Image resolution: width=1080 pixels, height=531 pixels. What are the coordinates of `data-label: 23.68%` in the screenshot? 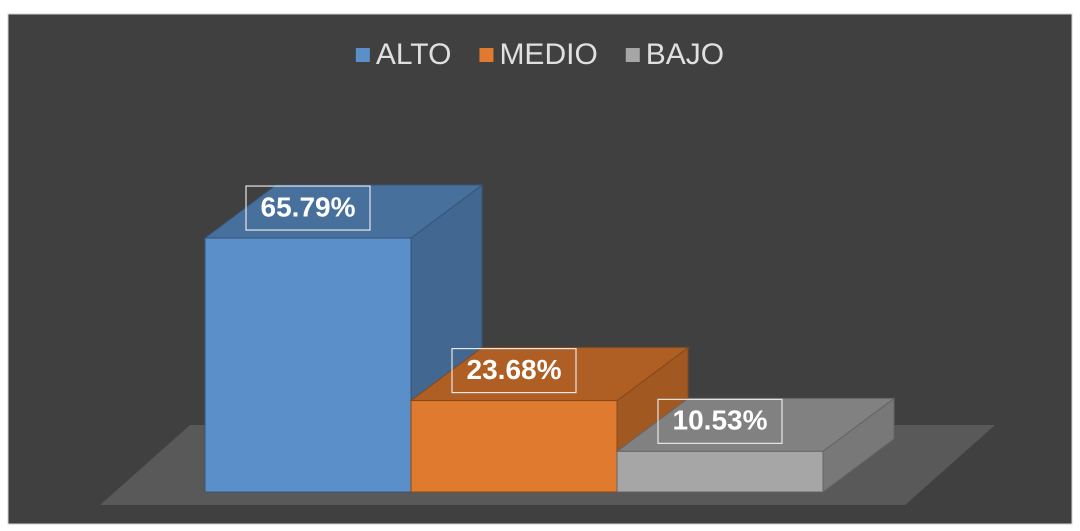 It's located at (514, 369).